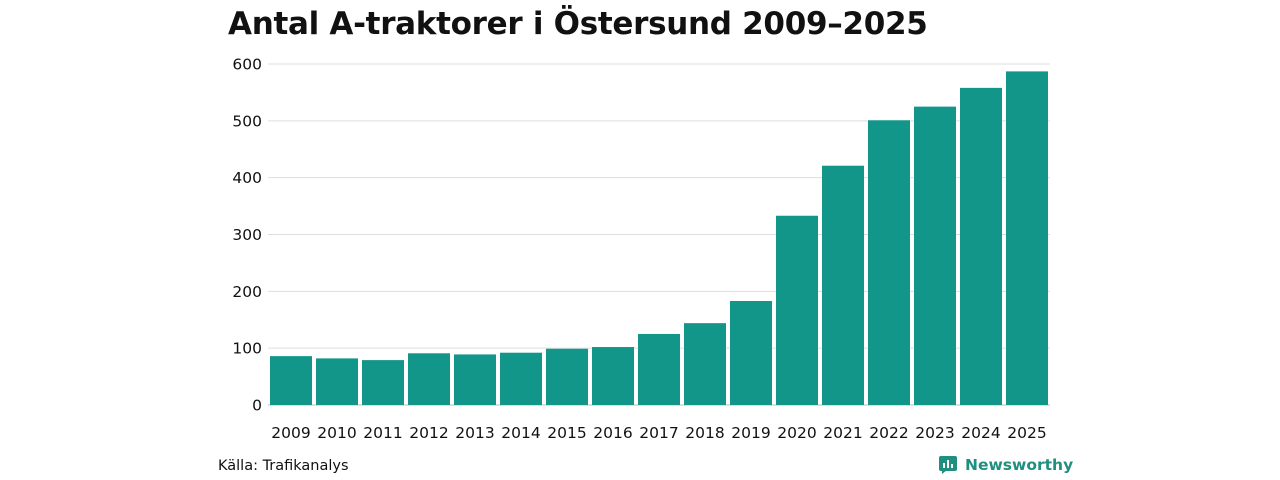 The height and width of the screenshot is (480, 1280). What do you see at coordinates (935, 255) in the screenshot?
I see `bar-2023` at bounding box center [935, 255].